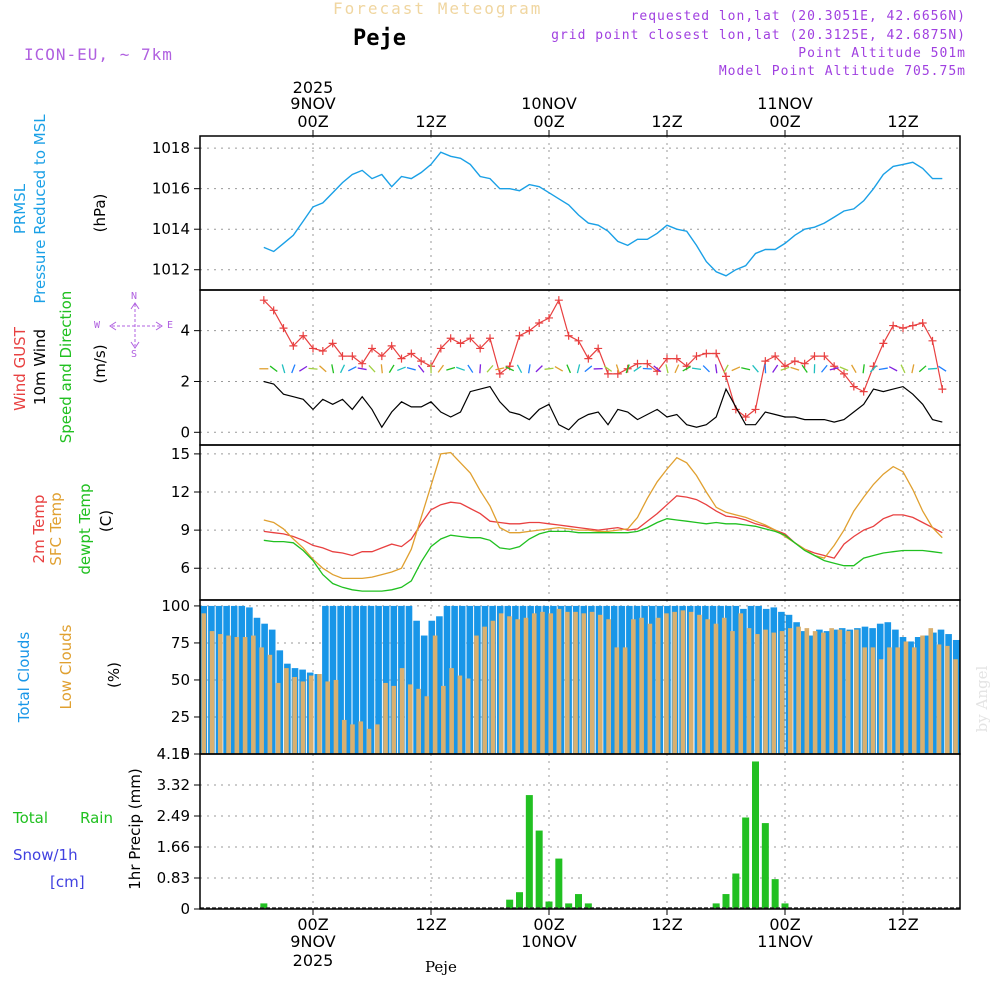 The image size is (1000, 1000). What do you see at coordinates (603, 527) in the screenshot?
I see `series-line-2m-temp` at bounding box center [603, 527].